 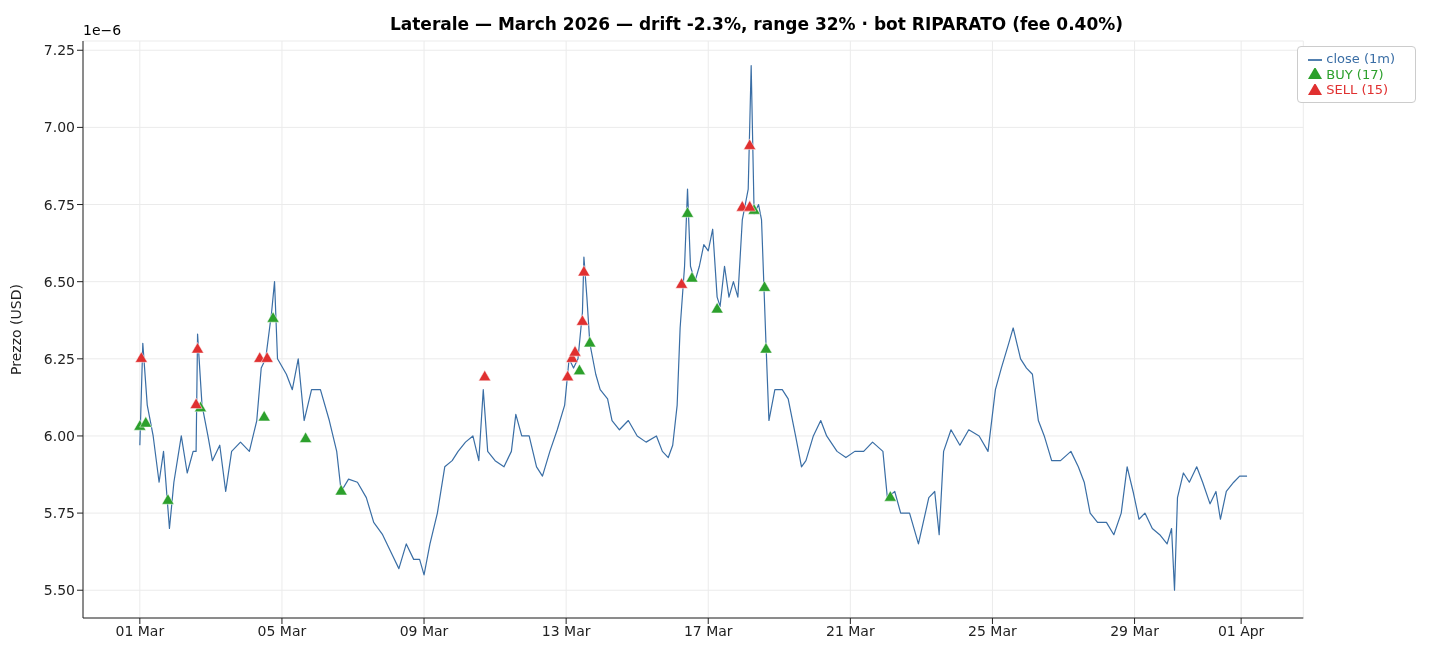 What do you see at coordinates (1241, 630) in the screenshot?
I see `x-tick-label: 01 Apr` at bounding box center [1241, 630].